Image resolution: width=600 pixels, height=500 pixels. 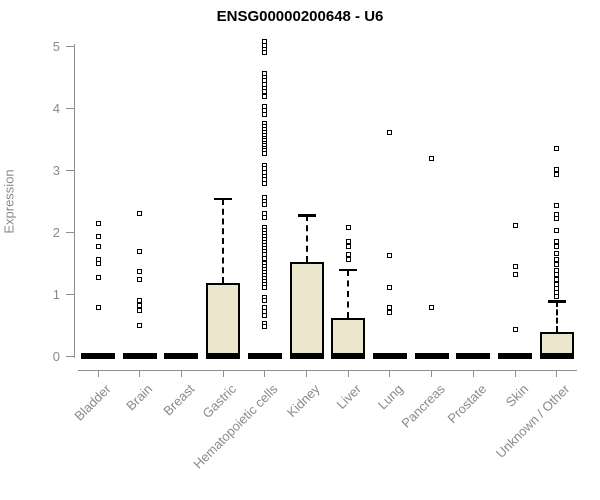 What do you see at coordinates (467, 404) in the screenshot?
I see `x-axis-label: Prostate` at bounding box center [467, 404].